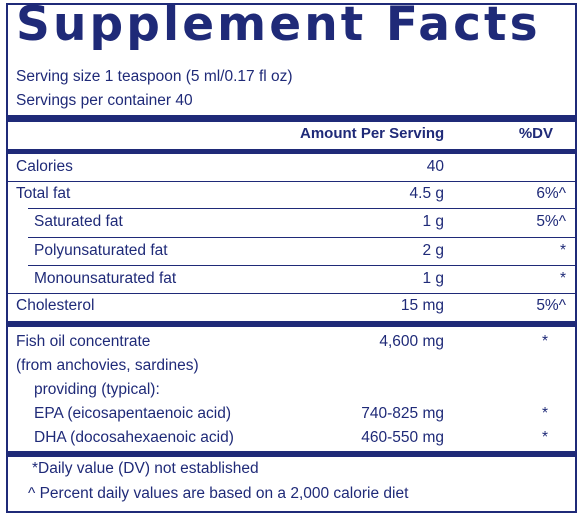 The image size is (586, 520). What do you see at coordinates (145, 468) in the screenshot?
I see `footnote-dv: *Daily value (DV) not established` at bounding box center [145, 468].